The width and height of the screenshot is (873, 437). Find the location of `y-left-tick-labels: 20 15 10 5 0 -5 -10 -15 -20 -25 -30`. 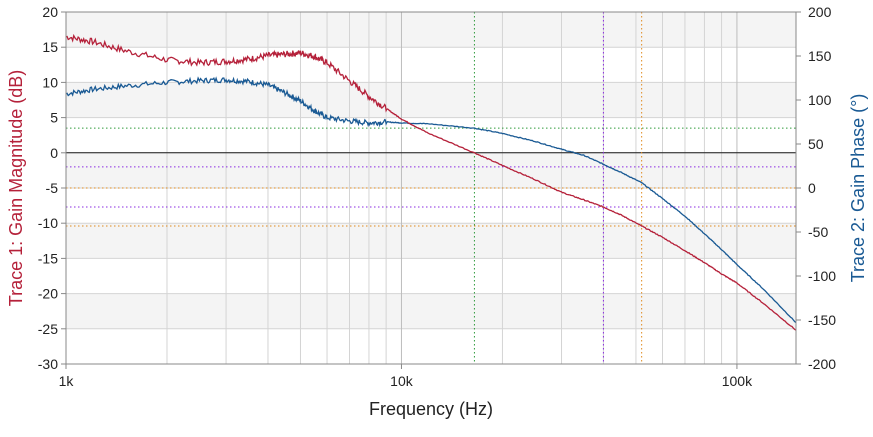

y-left-tick-labels: 20 15 10 5 0 -5 -10 -15 -20 -25 -30 is located at coordinates (52, 188).